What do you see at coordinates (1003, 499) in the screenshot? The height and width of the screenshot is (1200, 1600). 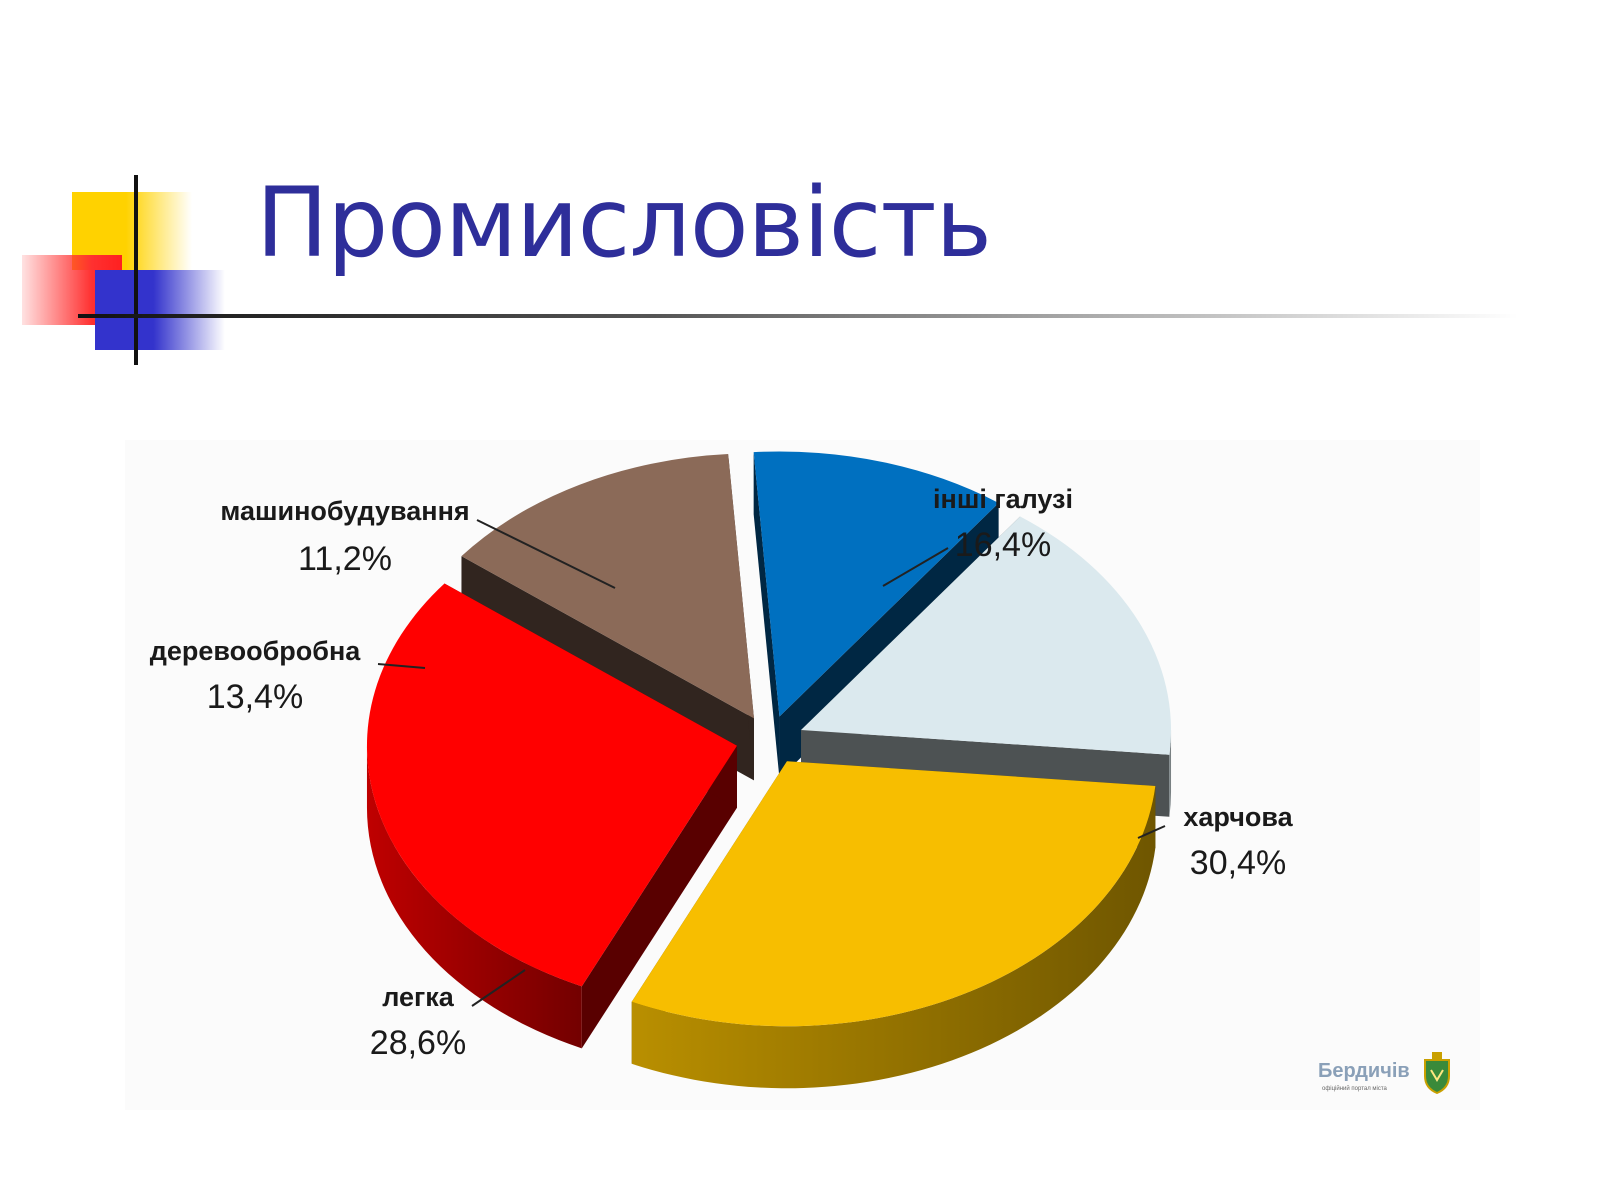 I see `slice-name-label: інші галузі` at bounding box center [1003, 499].